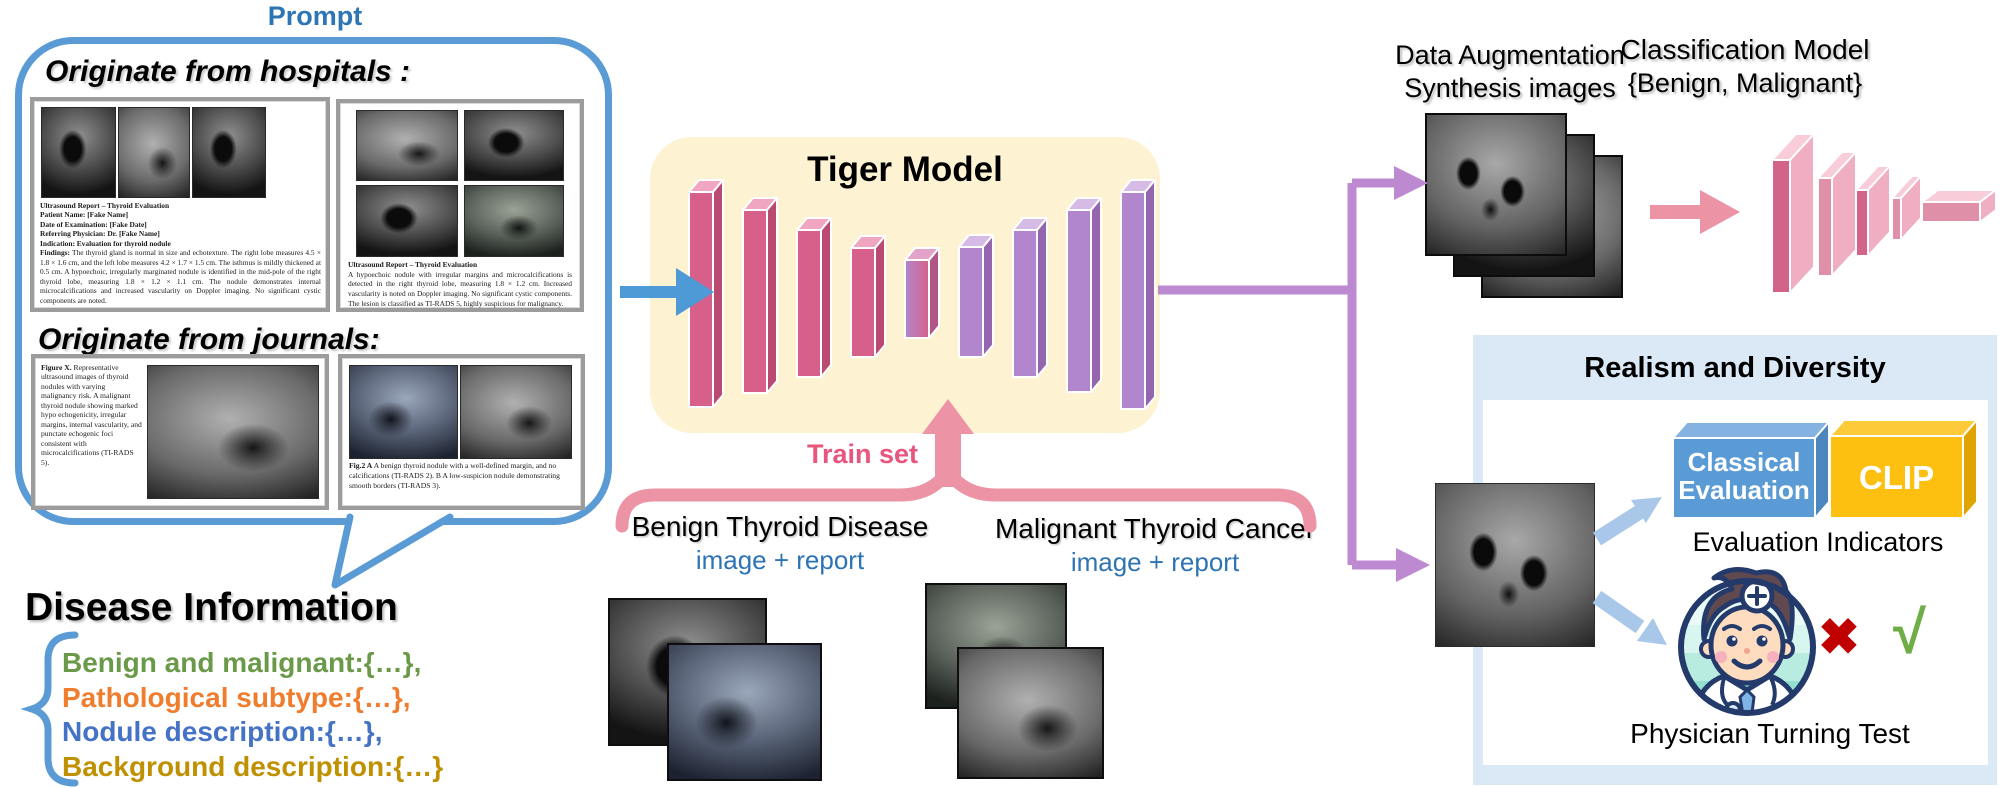 Image resolution: width=2000 pixels, height=788 pixels. What do you see at coordinates (1747, 641) in the screenshot?
I see `physician-avatar` at bounding box center [1747, 641].